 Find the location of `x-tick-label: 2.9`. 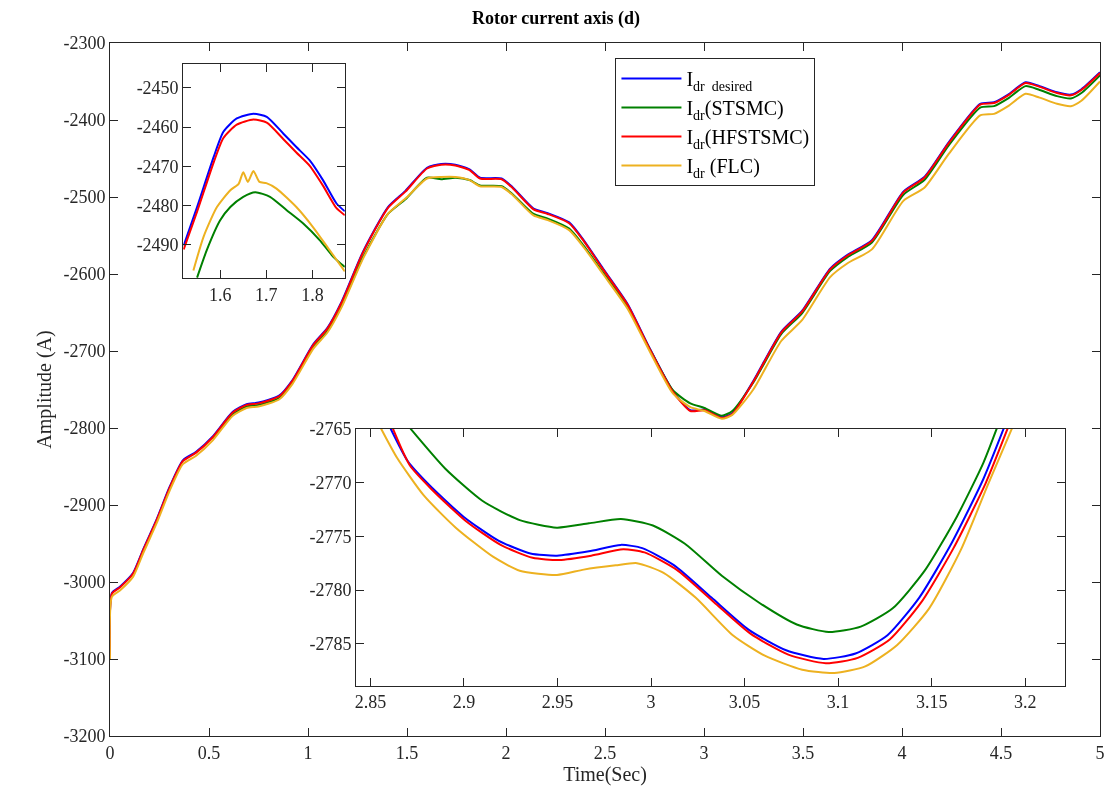

x-tick-label: 2.9 is located at coordinates (464, 702).